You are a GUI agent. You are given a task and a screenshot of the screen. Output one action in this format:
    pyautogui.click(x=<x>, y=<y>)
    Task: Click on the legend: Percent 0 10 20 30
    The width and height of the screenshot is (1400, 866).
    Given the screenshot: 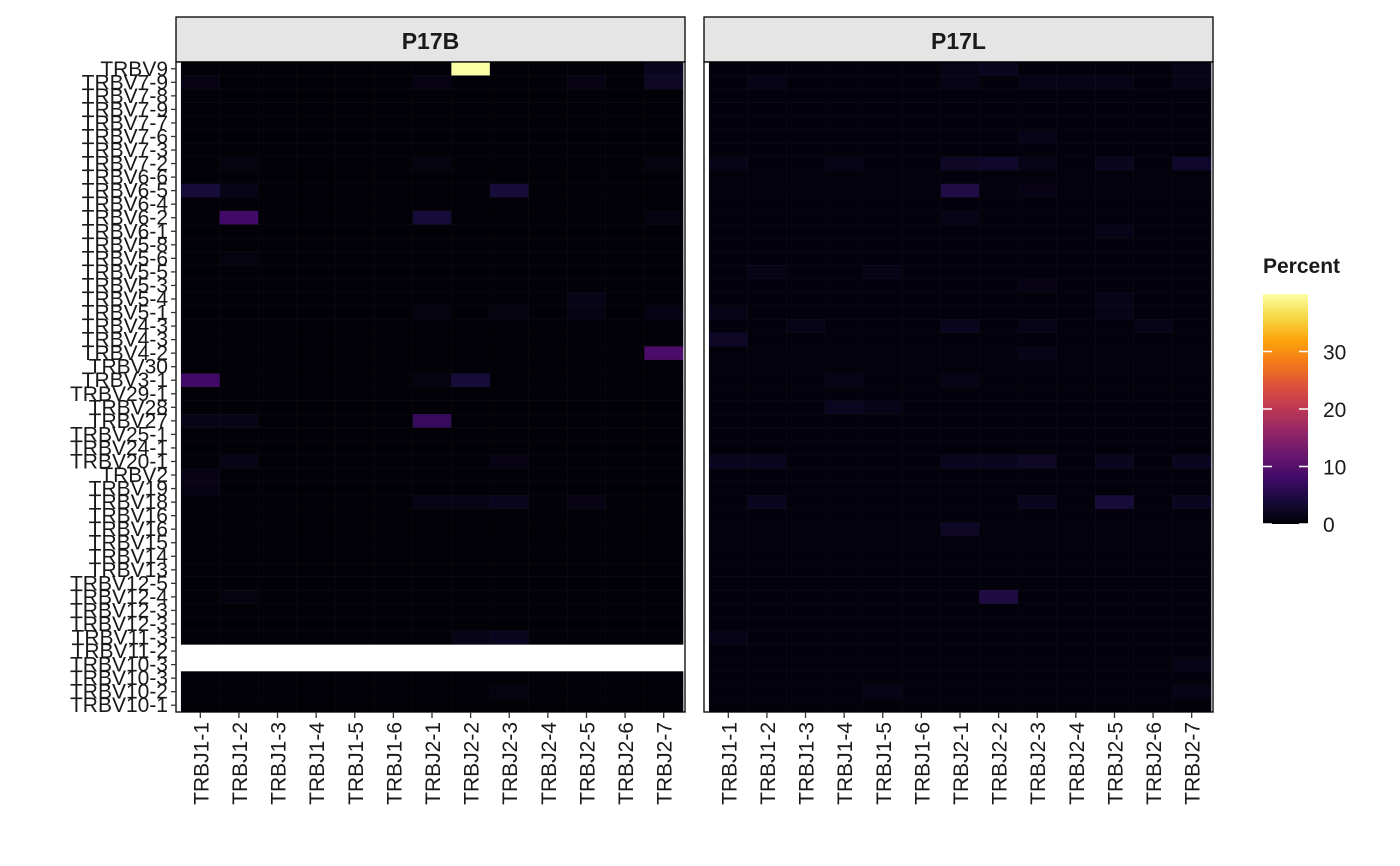 What is the action you would take?
    pyautogui.click(x=1304, y=396)
    